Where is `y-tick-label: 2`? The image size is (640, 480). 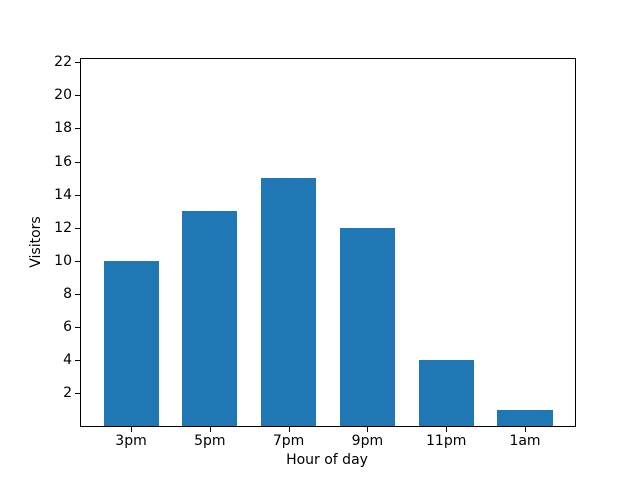 y-tick-label: 2 is located at coordinates (67, 392).